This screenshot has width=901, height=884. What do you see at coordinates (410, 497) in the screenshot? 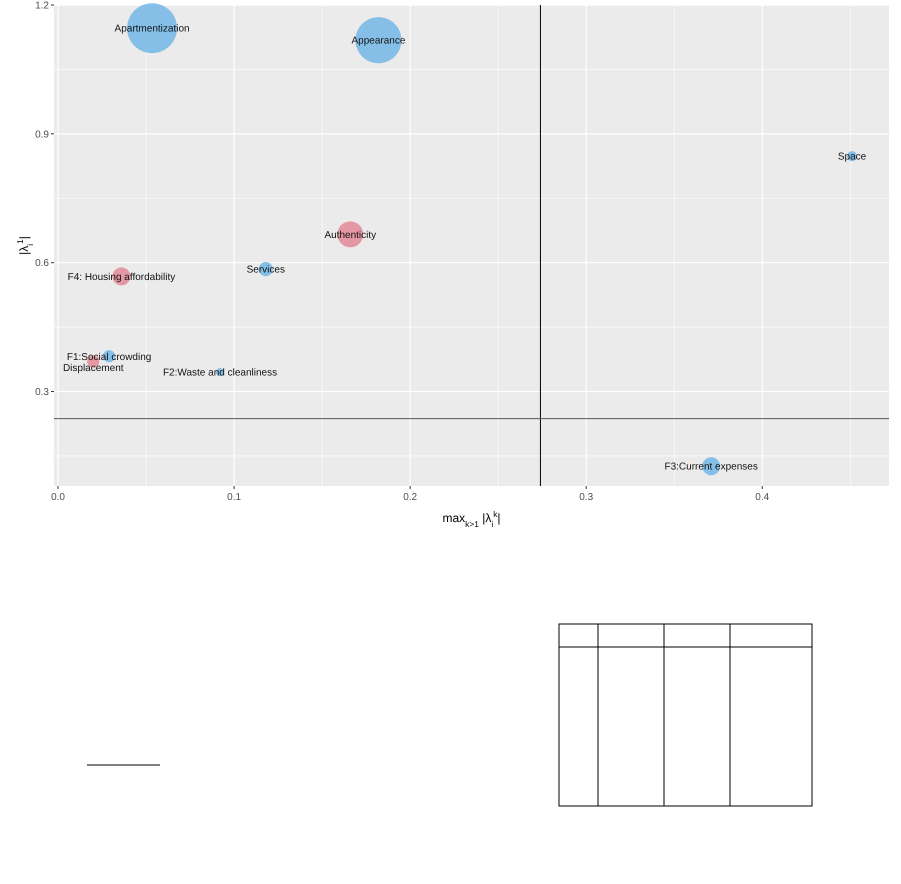
I see `x-tick-label: 0.2` at bounding box center [410, 497].